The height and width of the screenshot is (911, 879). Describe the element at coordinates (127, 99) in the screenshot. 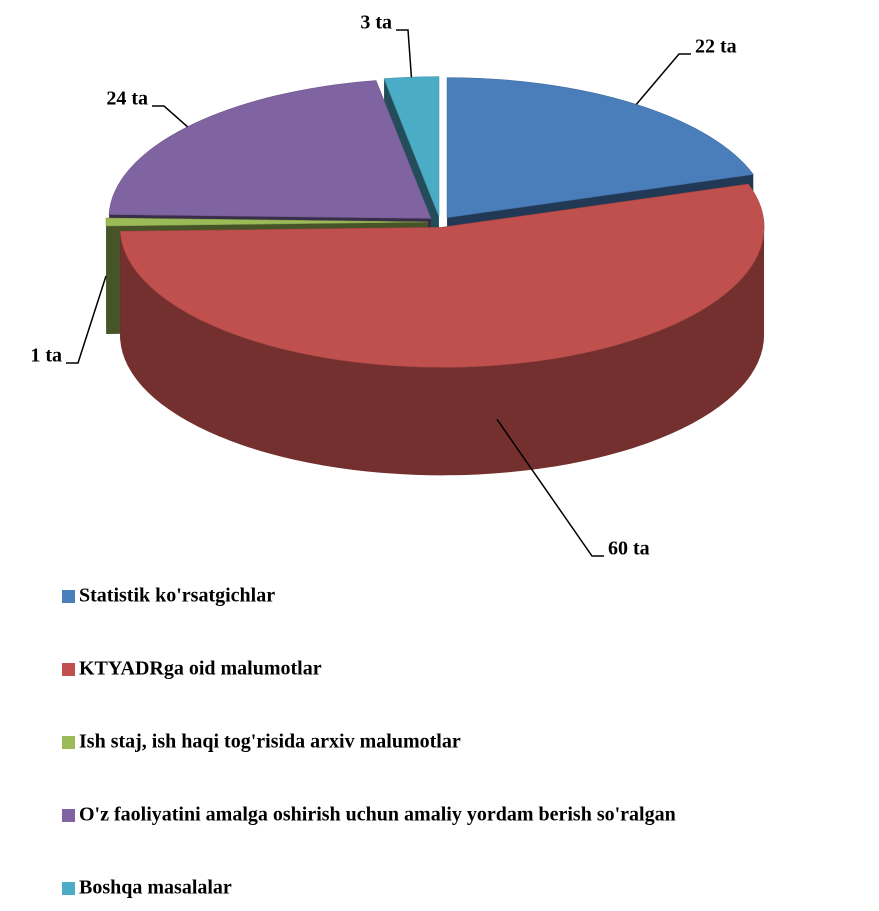

I see `data-label: 24 ta` at that location.